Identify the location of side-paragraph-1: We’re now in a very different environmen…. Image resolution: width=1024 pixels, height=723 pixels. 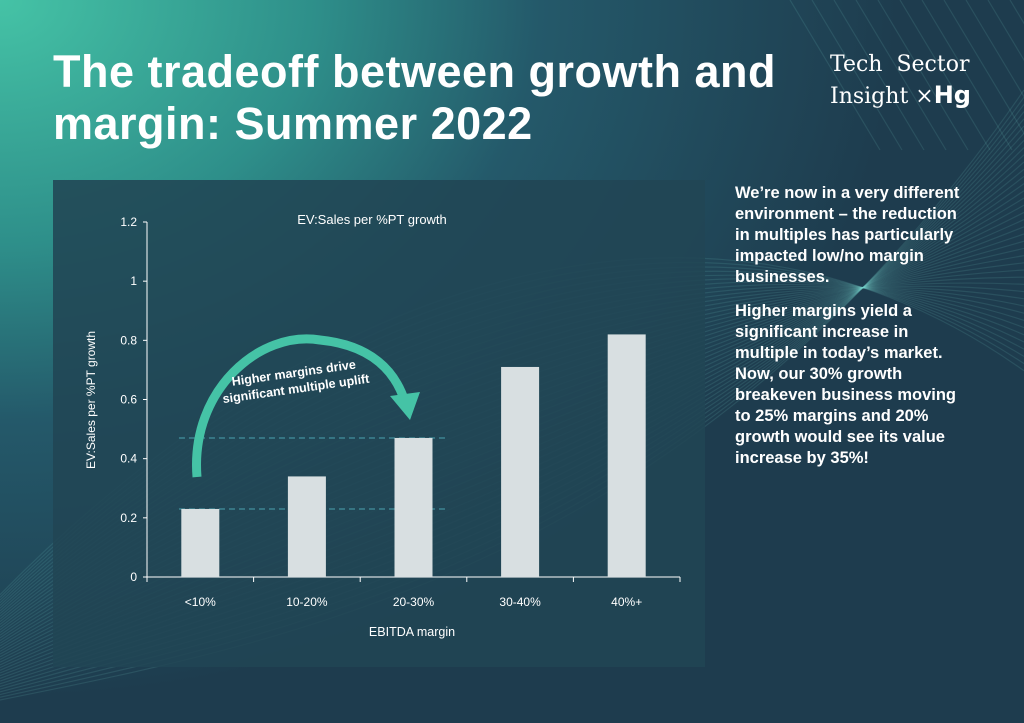
(847, 235).